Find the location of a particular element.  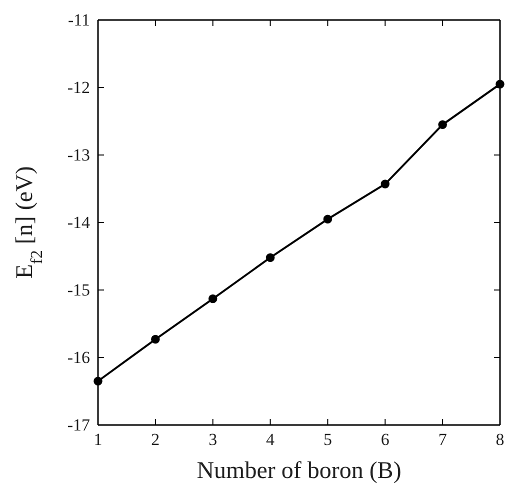

y-tick-label: -14 is located at coordinates (78, 222).